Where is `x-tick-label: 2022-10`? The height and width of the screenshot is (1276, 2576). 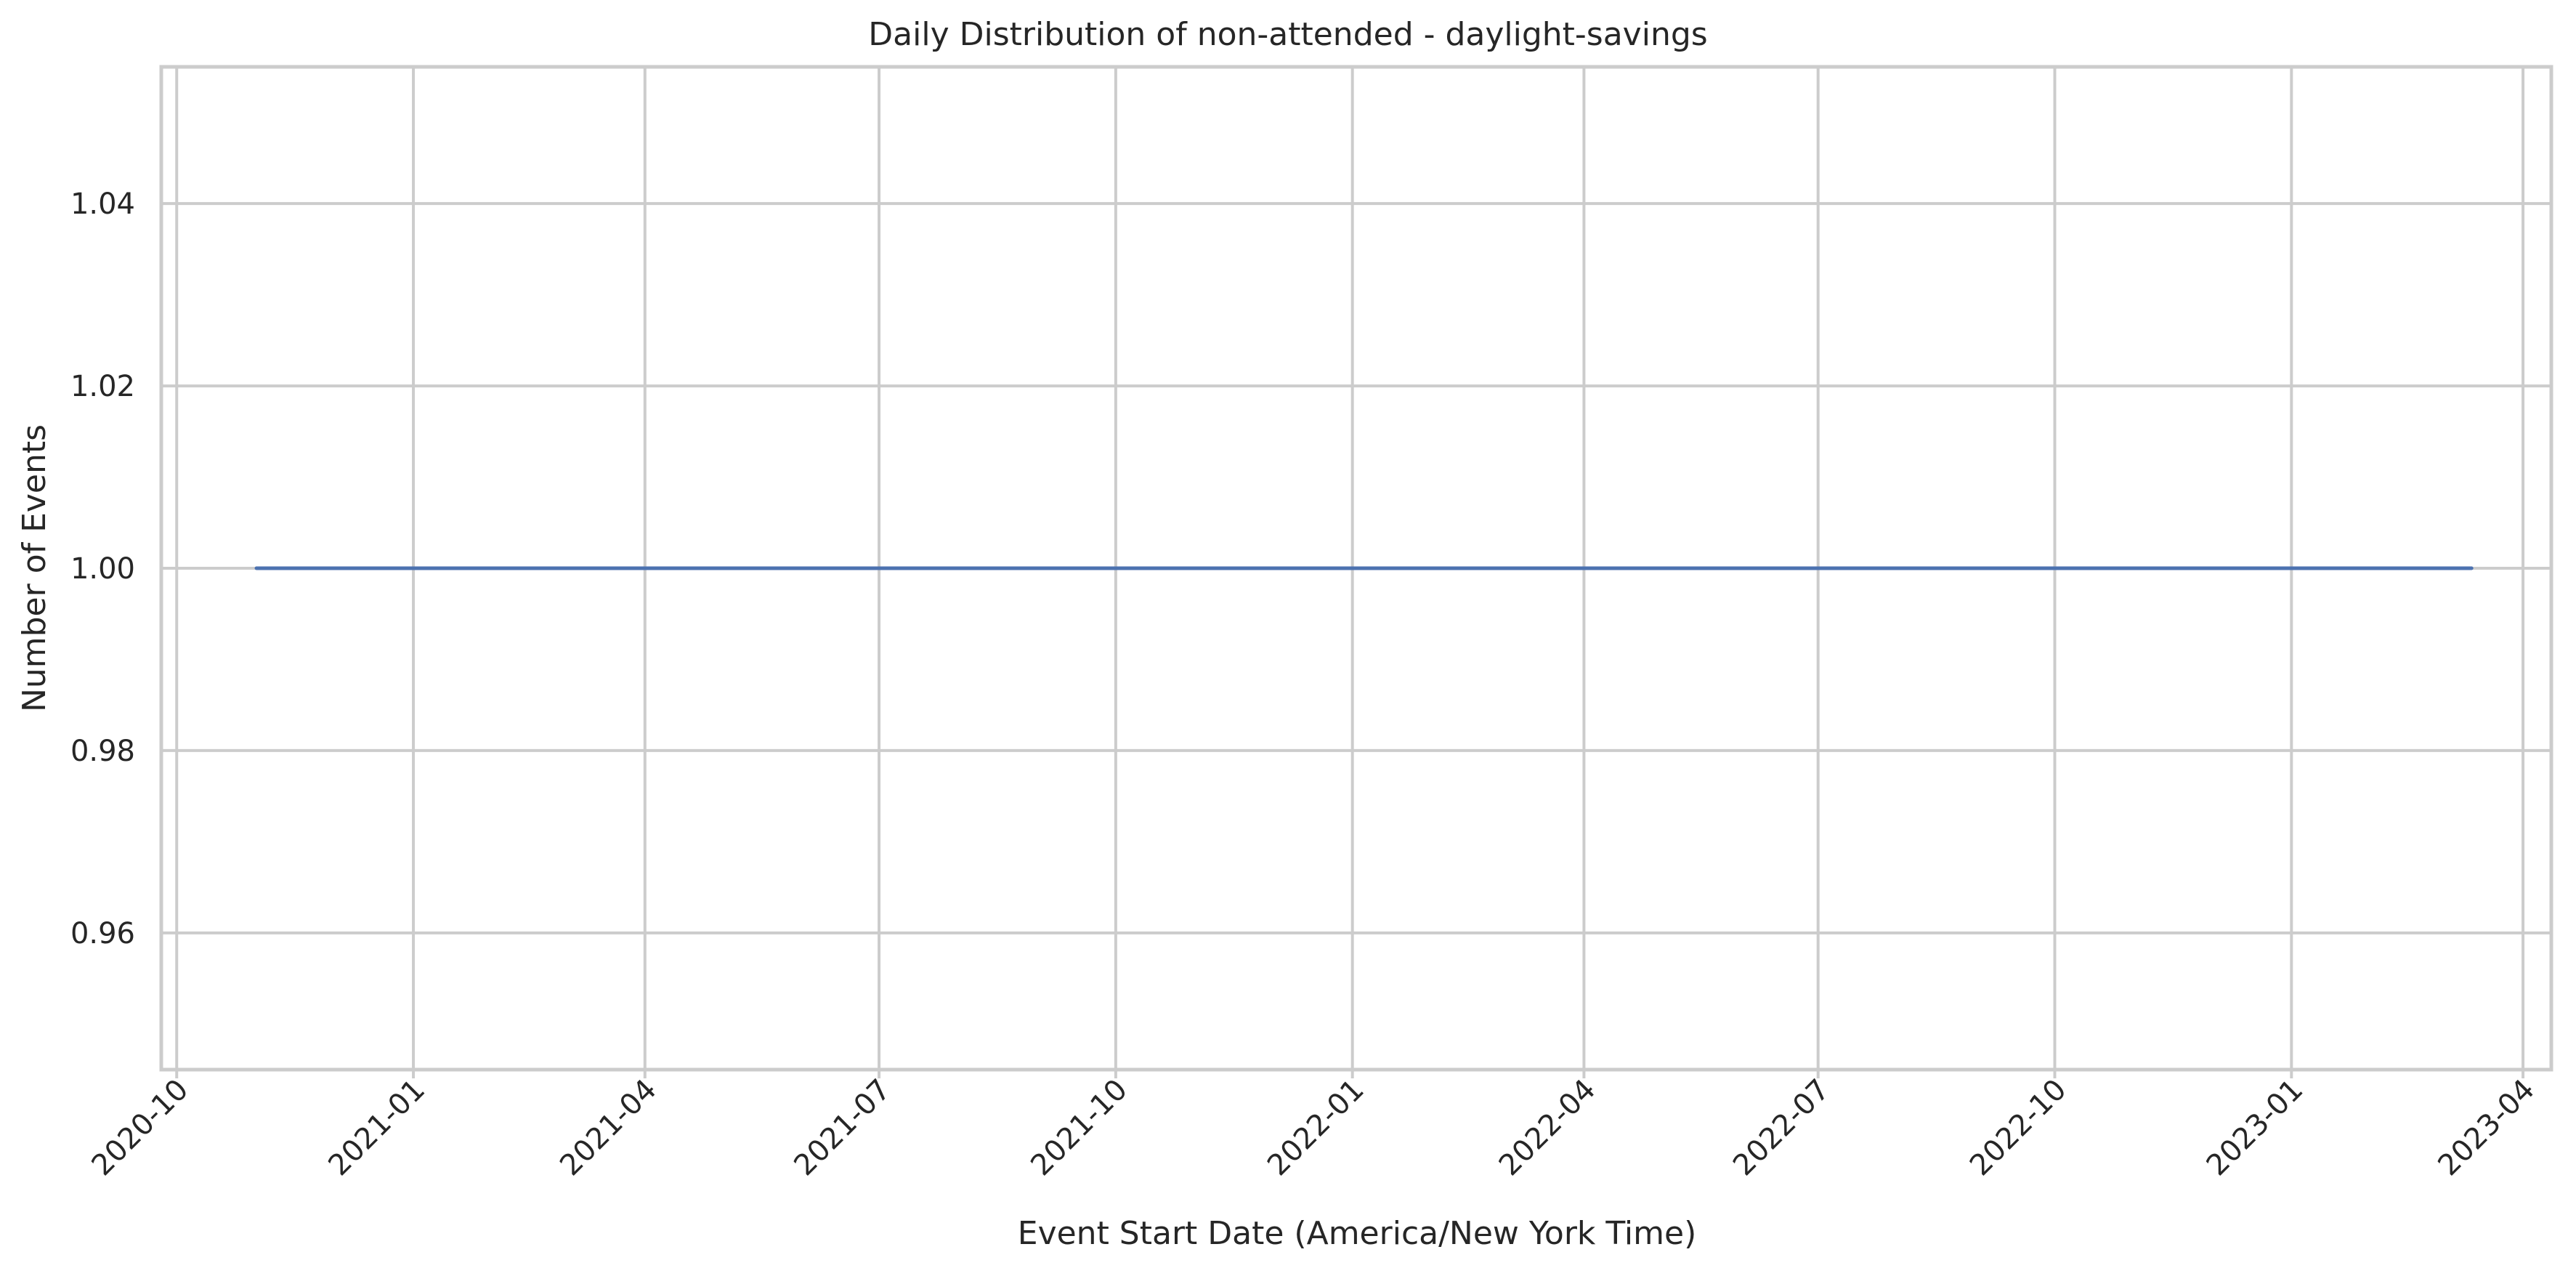
x-tick-label: 2022-10 is located at coordinates (2018, 1128).